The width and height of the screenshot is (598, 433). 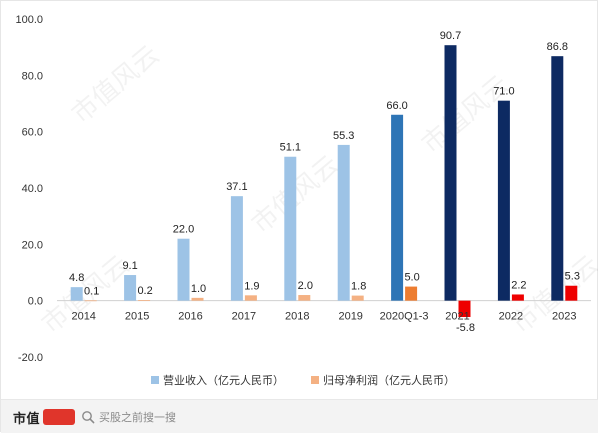 What do you see at coordinates (557, 47) in the screenshot?
I see `revenue-data-label: 86.8` at bounding box center [557, 47].